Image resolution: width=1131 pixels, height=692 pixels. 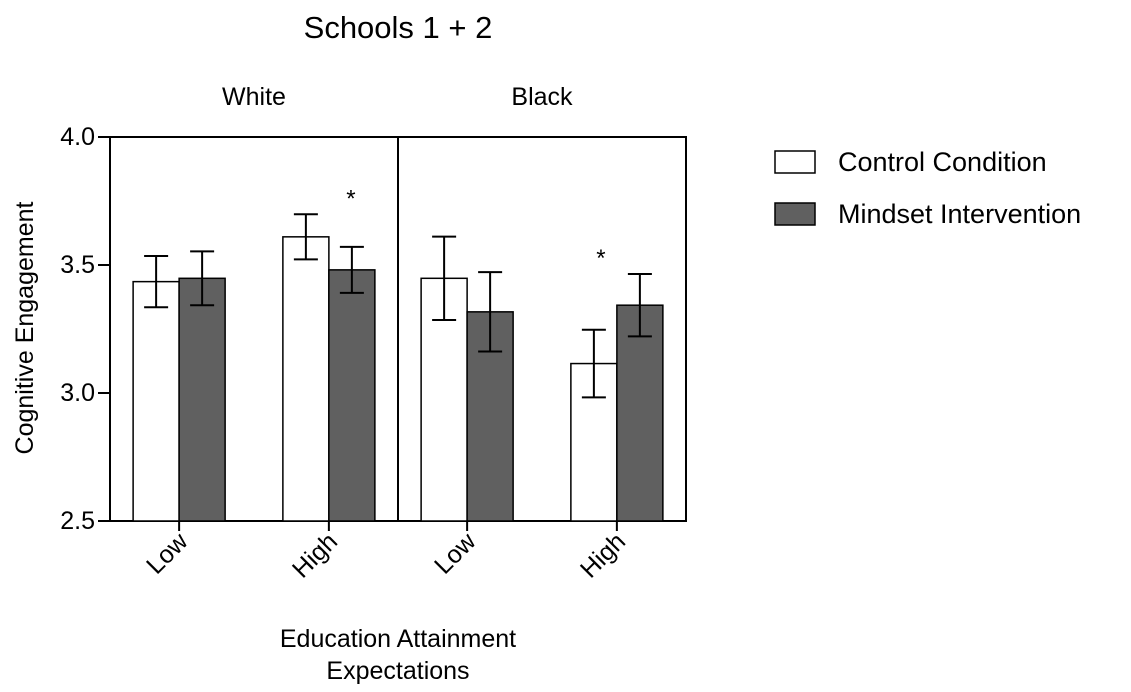 I want to click on x-axis-label-line-2: Expectations, so click(x=397, y=671).